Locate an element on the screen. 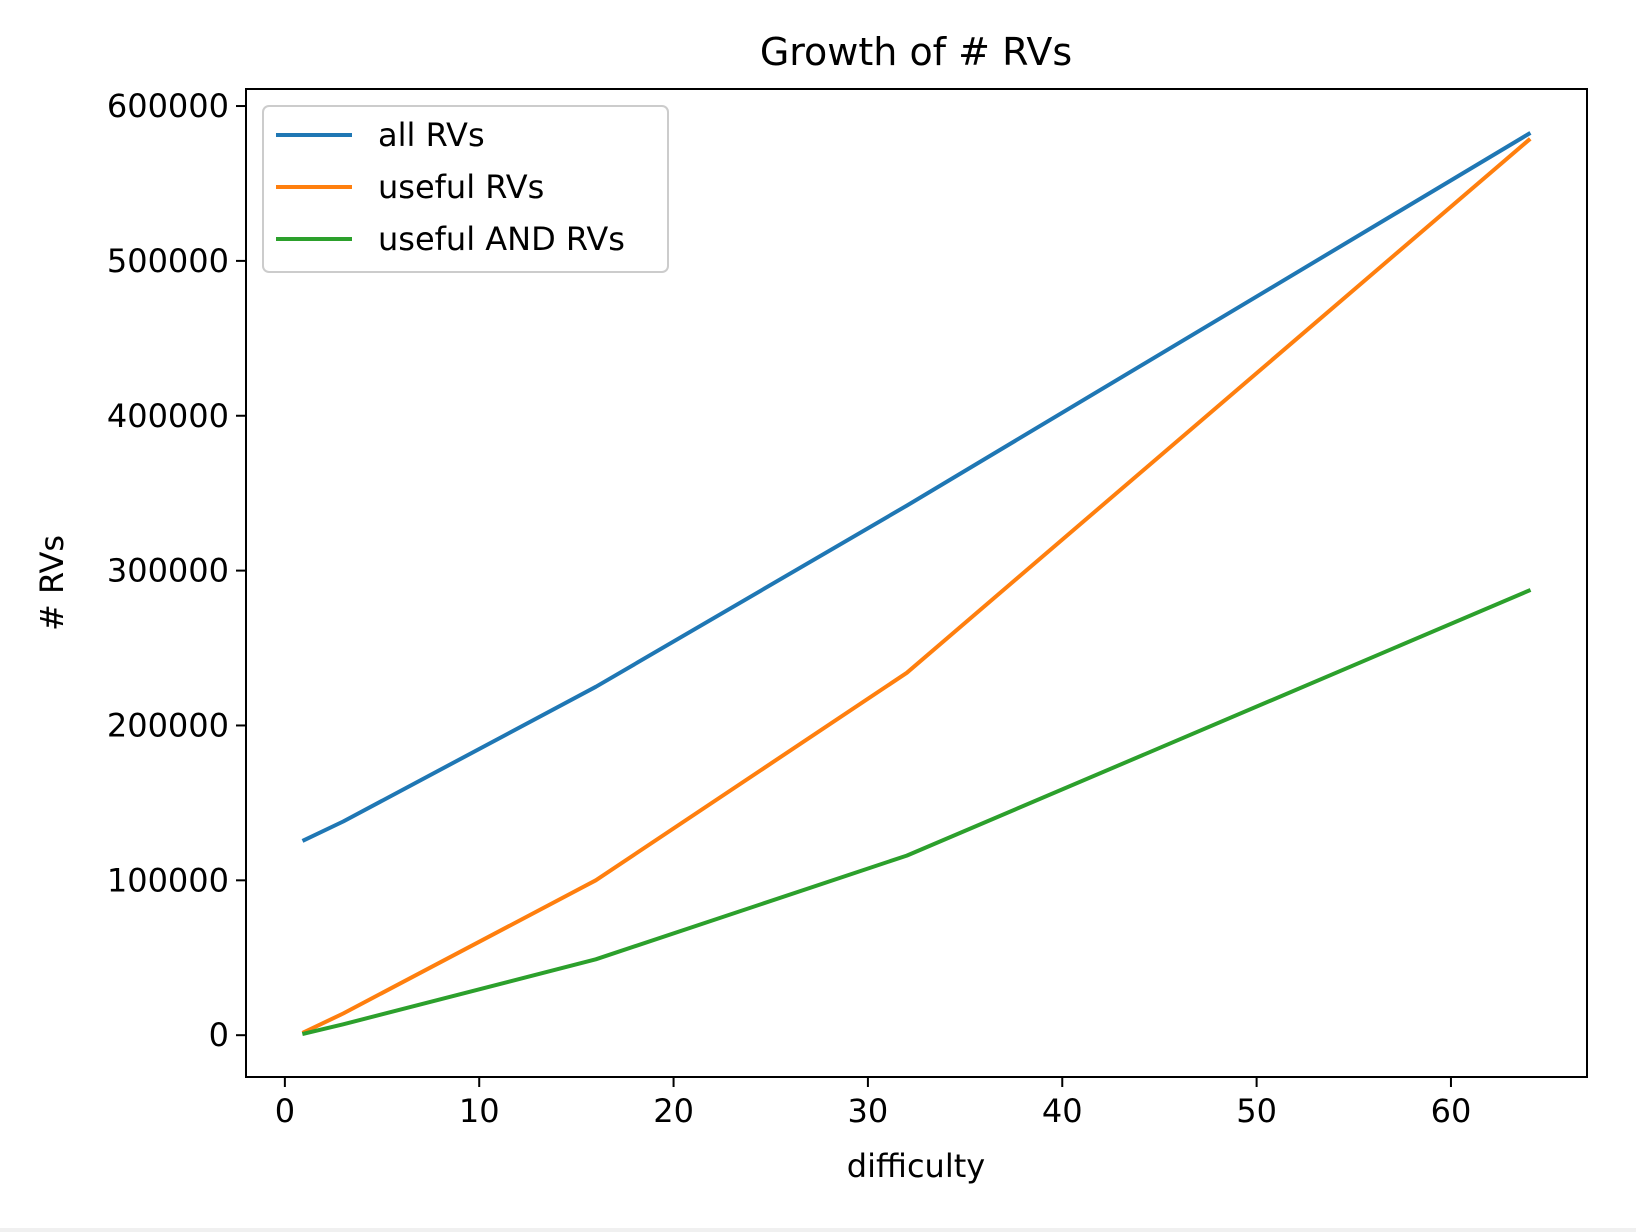 This screenshot has height=1232, width=1636. legend-label: all RVs is located at coordinates (431, 135).